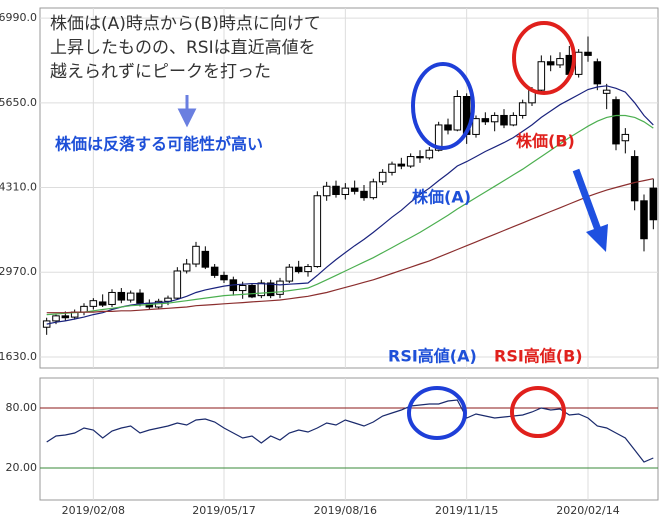 This screenshot has width=660, height=520. What do you see at coordinates (93, 510) in the screenshot?
I see `x-tick-label: 2019/02/08` at bounding box center [93, 510].